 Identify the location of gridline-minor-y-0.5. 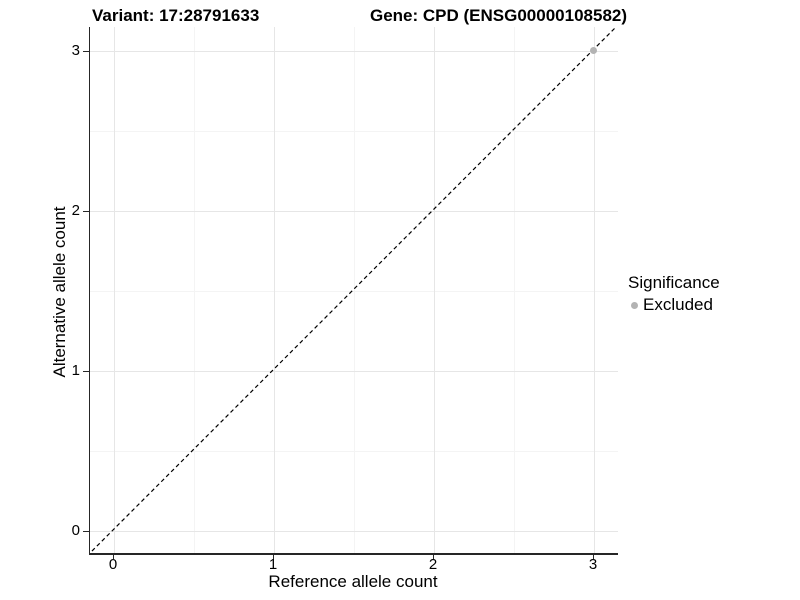
(354, 451).